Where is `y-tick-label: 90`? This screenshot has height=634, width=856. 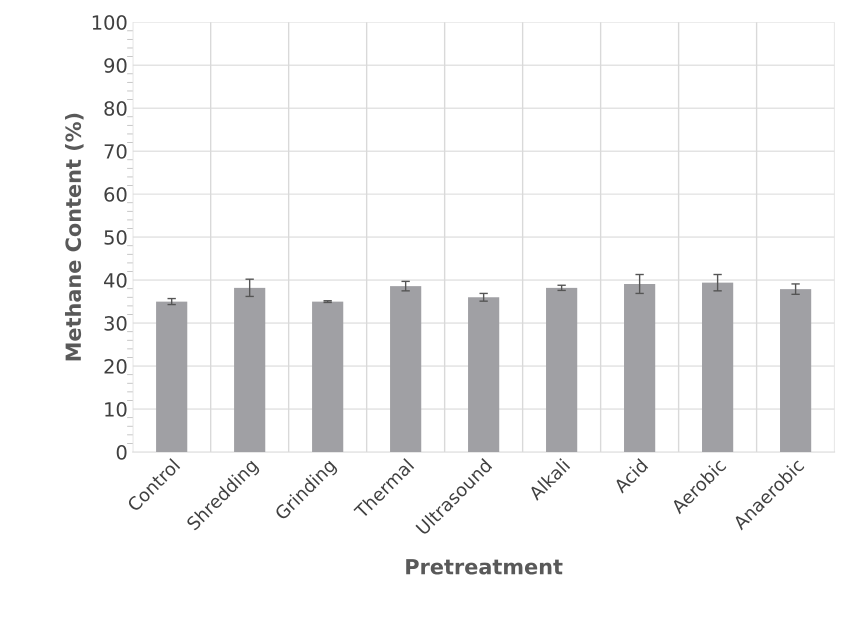 y-tick-label: 90 is located at coordinates (115, 65).